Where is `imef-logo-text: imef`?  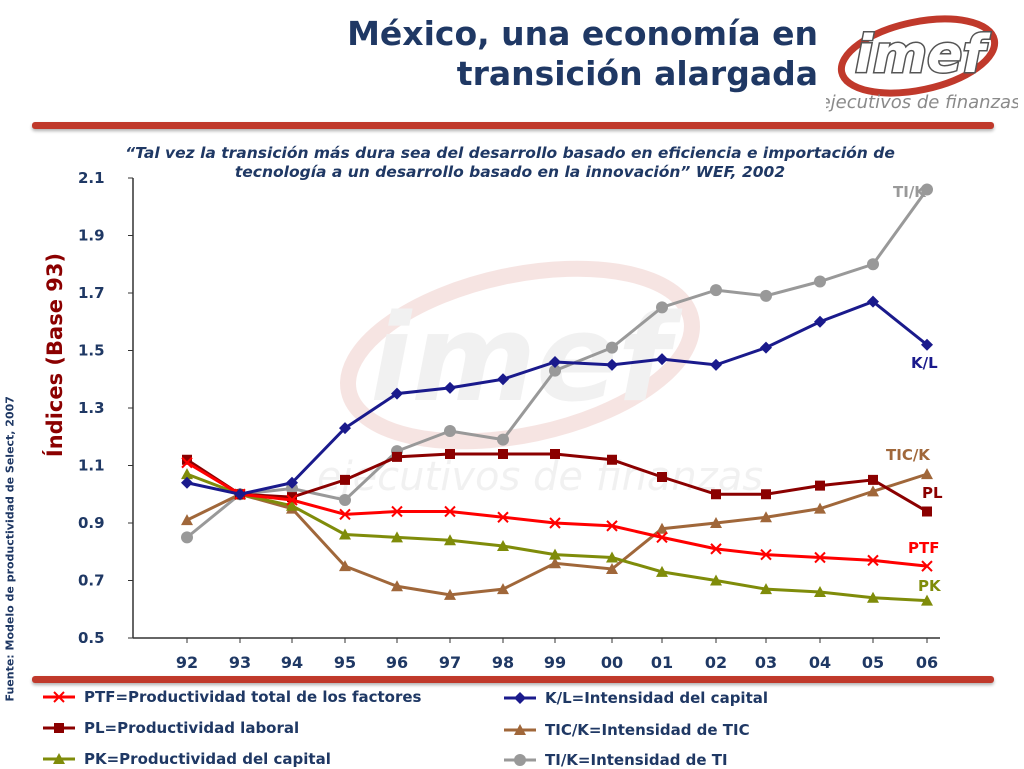 imef-logo-text: imef is located at coordinates (923, 55).